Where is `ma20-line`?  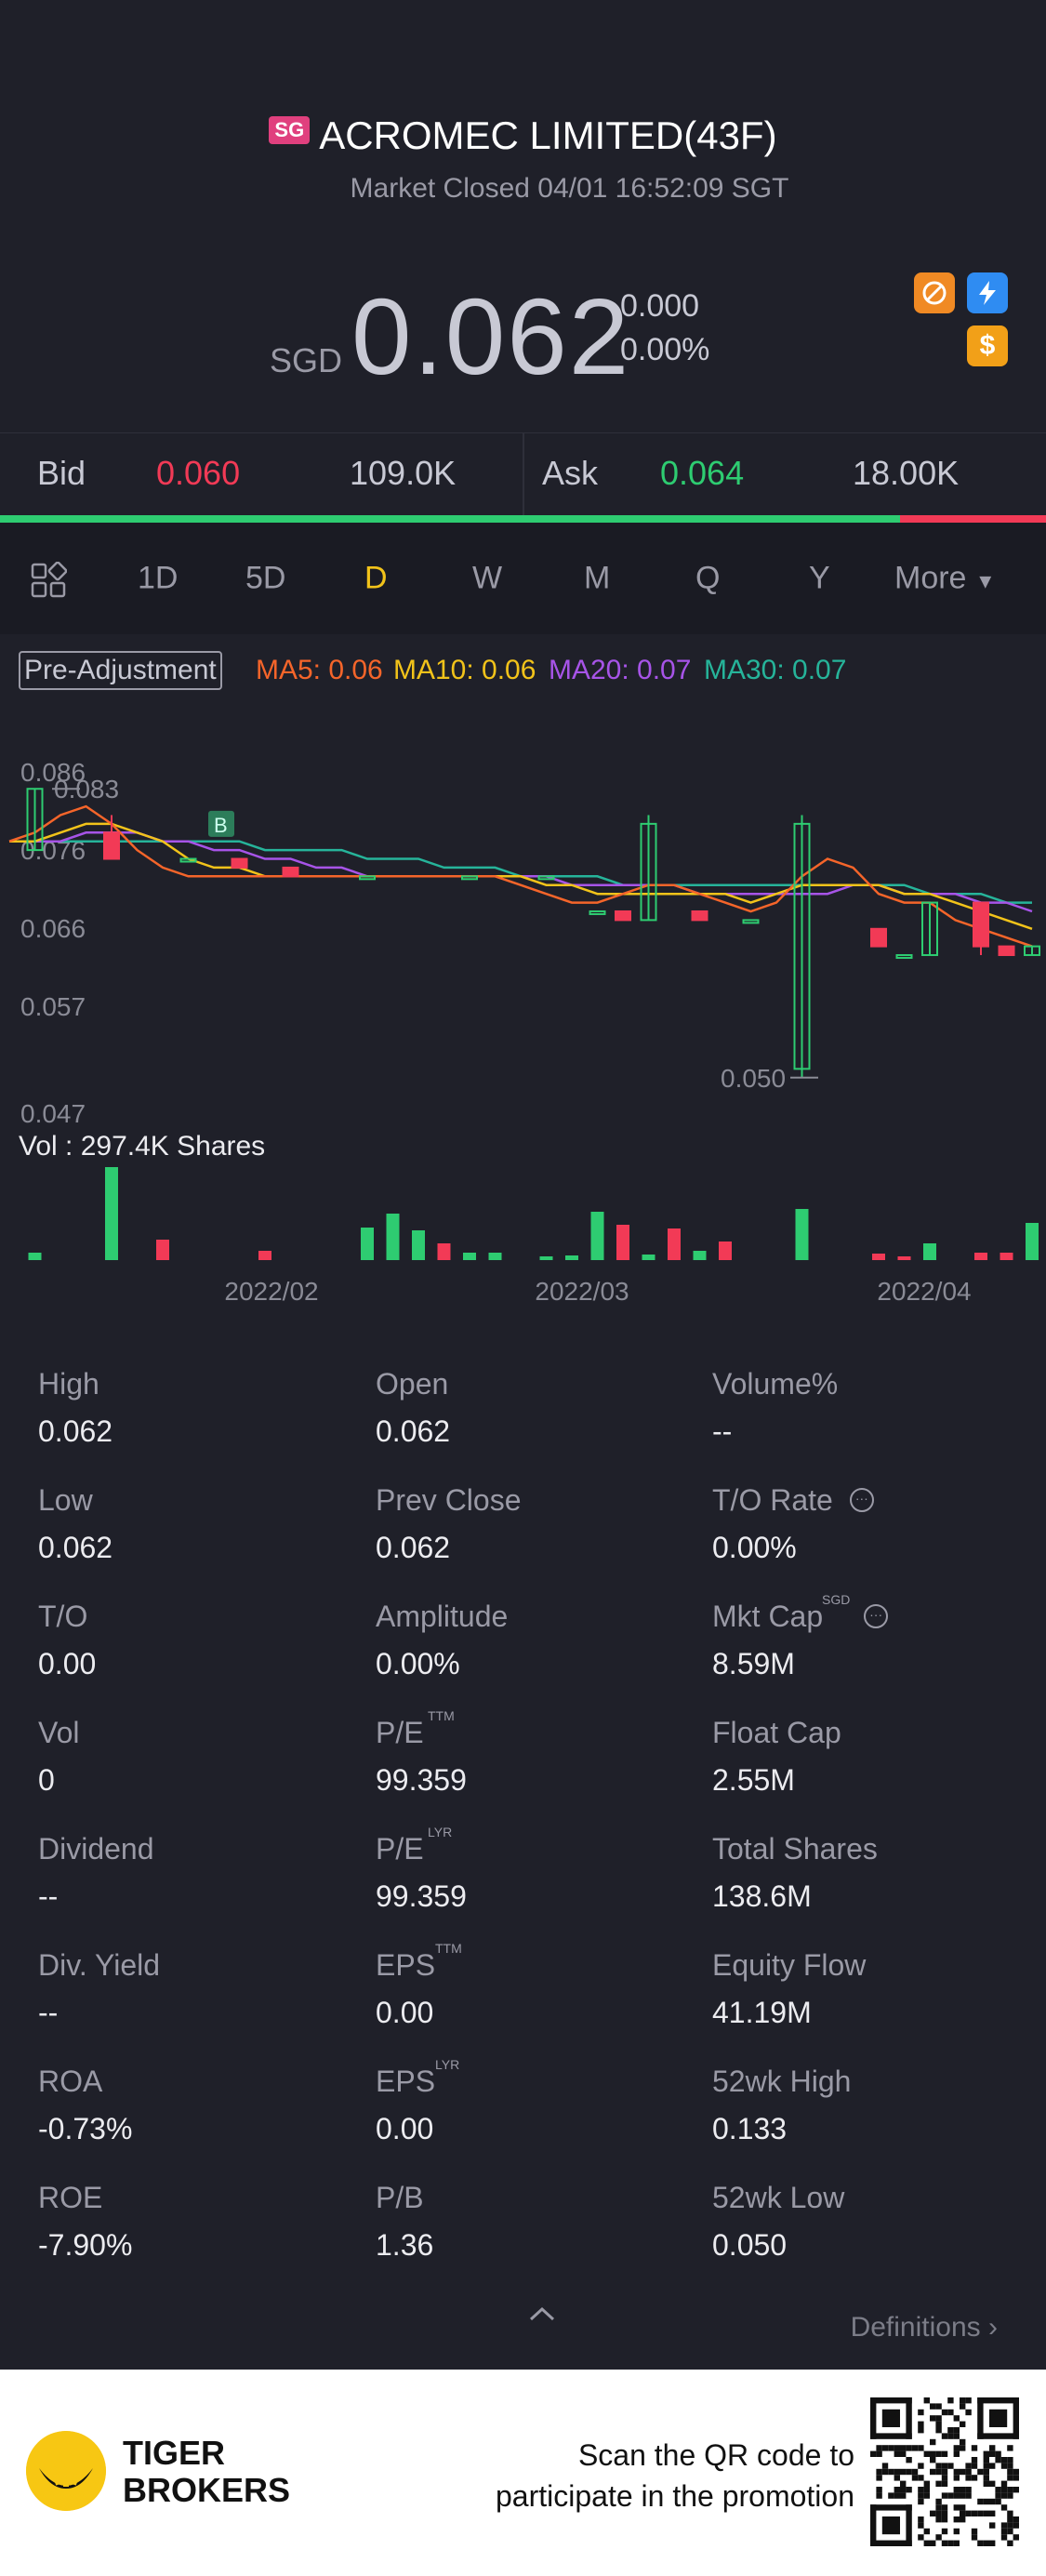
ma20-line is located at coordinates (521, 872).